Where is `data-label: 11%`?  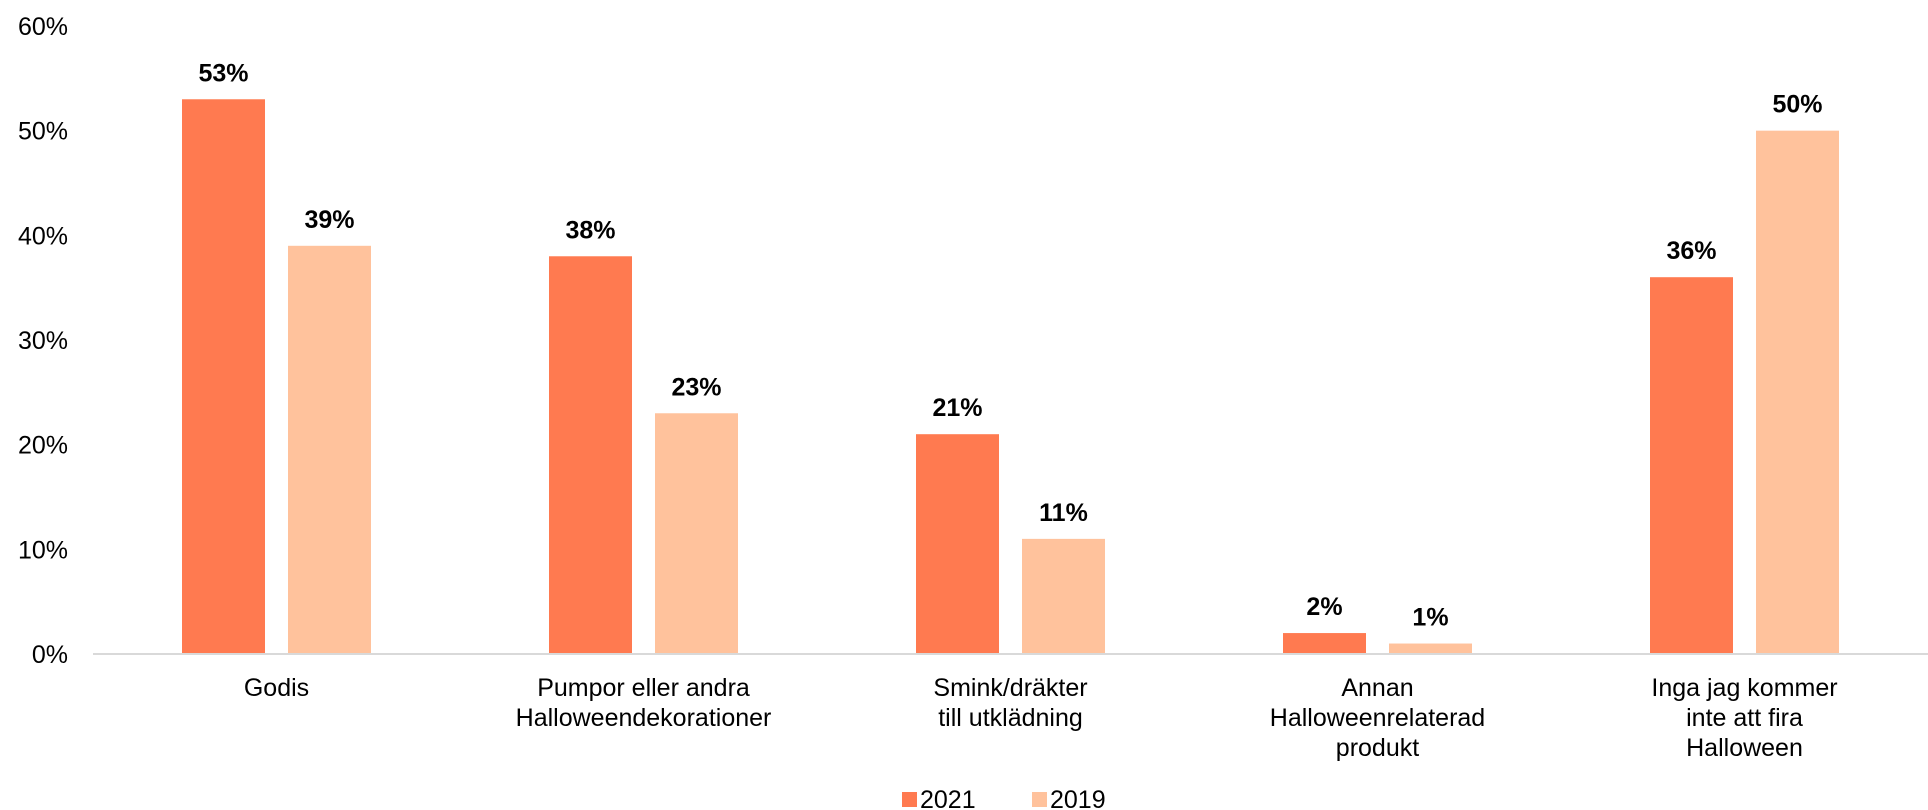 data-label: 11% is located at coordinates (1063, 513).